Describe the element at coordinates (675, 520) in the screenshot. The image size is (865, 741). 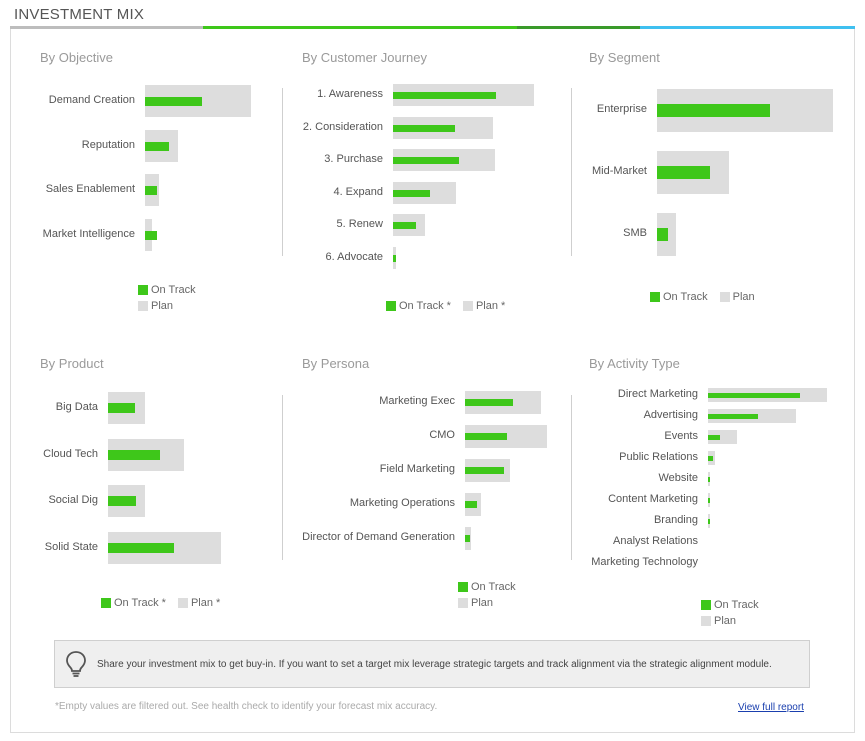
I see `row-label: Branding` at that location.